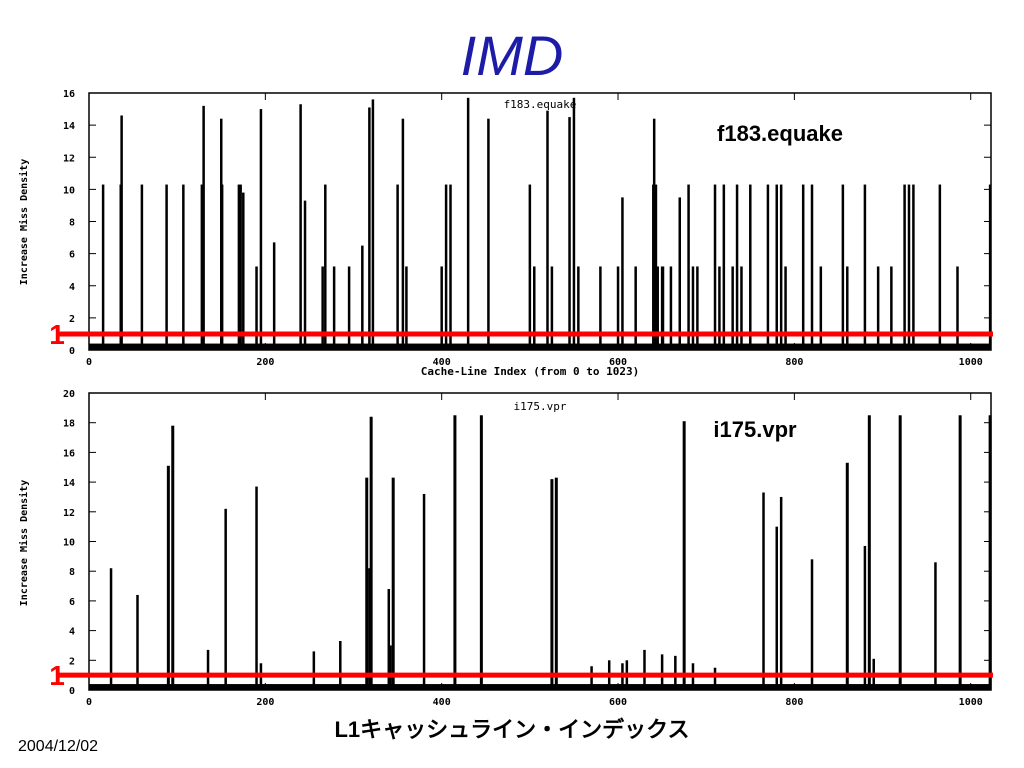 This screenshot has height=768, width=1024. Describe the element at coordinates (755, 429) in the screenshot. I see `chart-title: i175.vpr` at that location.